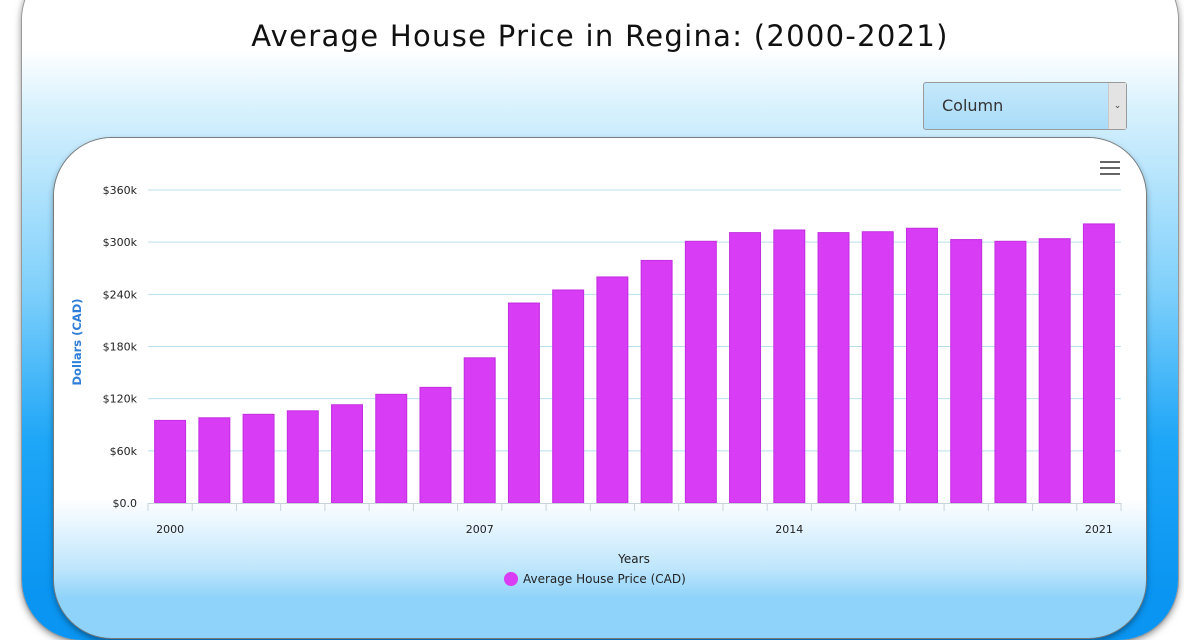 The height and width of the screenshot is (640, 1184). I want to click on chart-type-select: Column ⌄, so click(1025, 106).